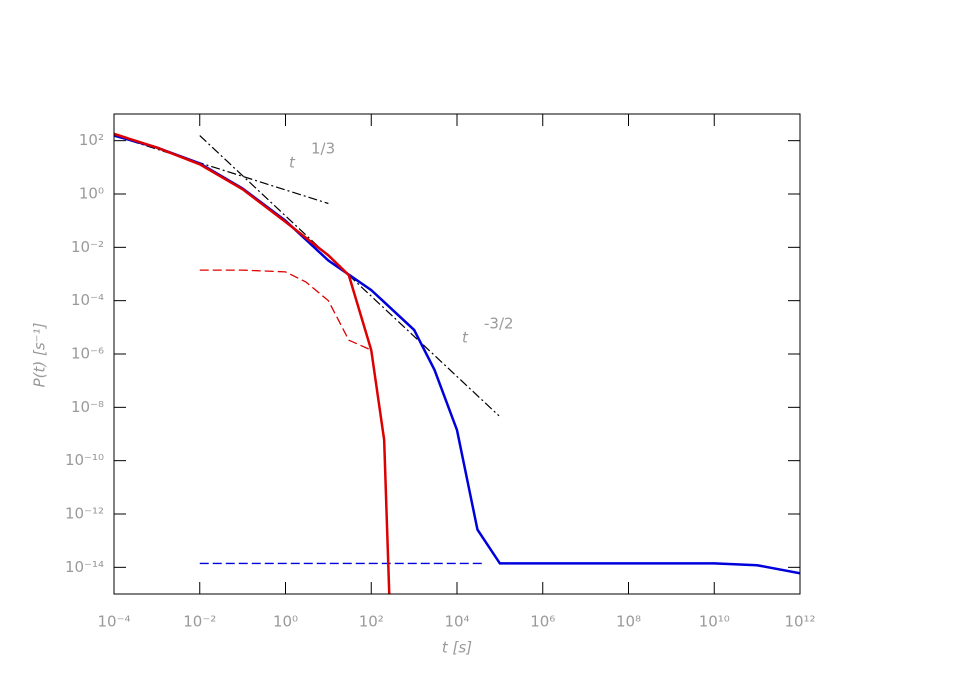  What do you see at coordinates (84, 567) in the screenshot?
I see `y-tick-label: 10⁻¹⁴` at bounding box center [84, 567].